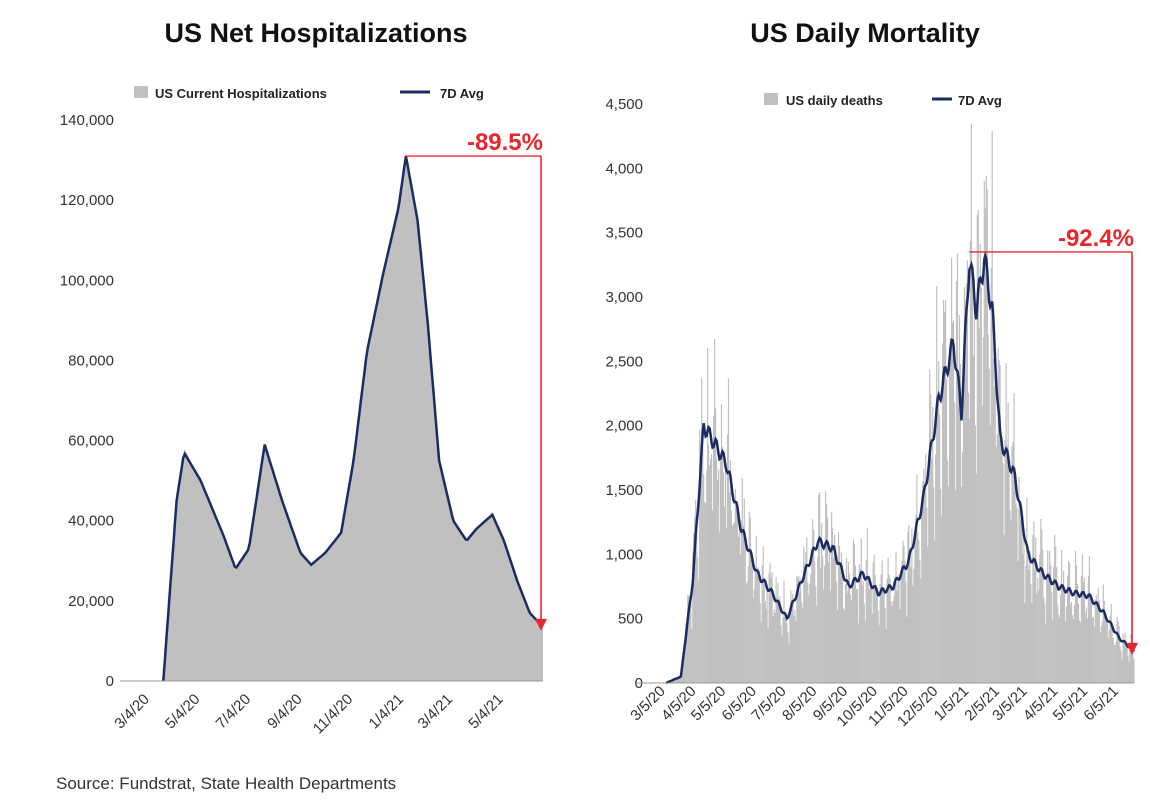 This screenshot has width=1150, height=808. What do you see at coordinates (1132, 648) in the screenshot?
I see `annotation-arrow-head` at bounding box center [1132, 648].